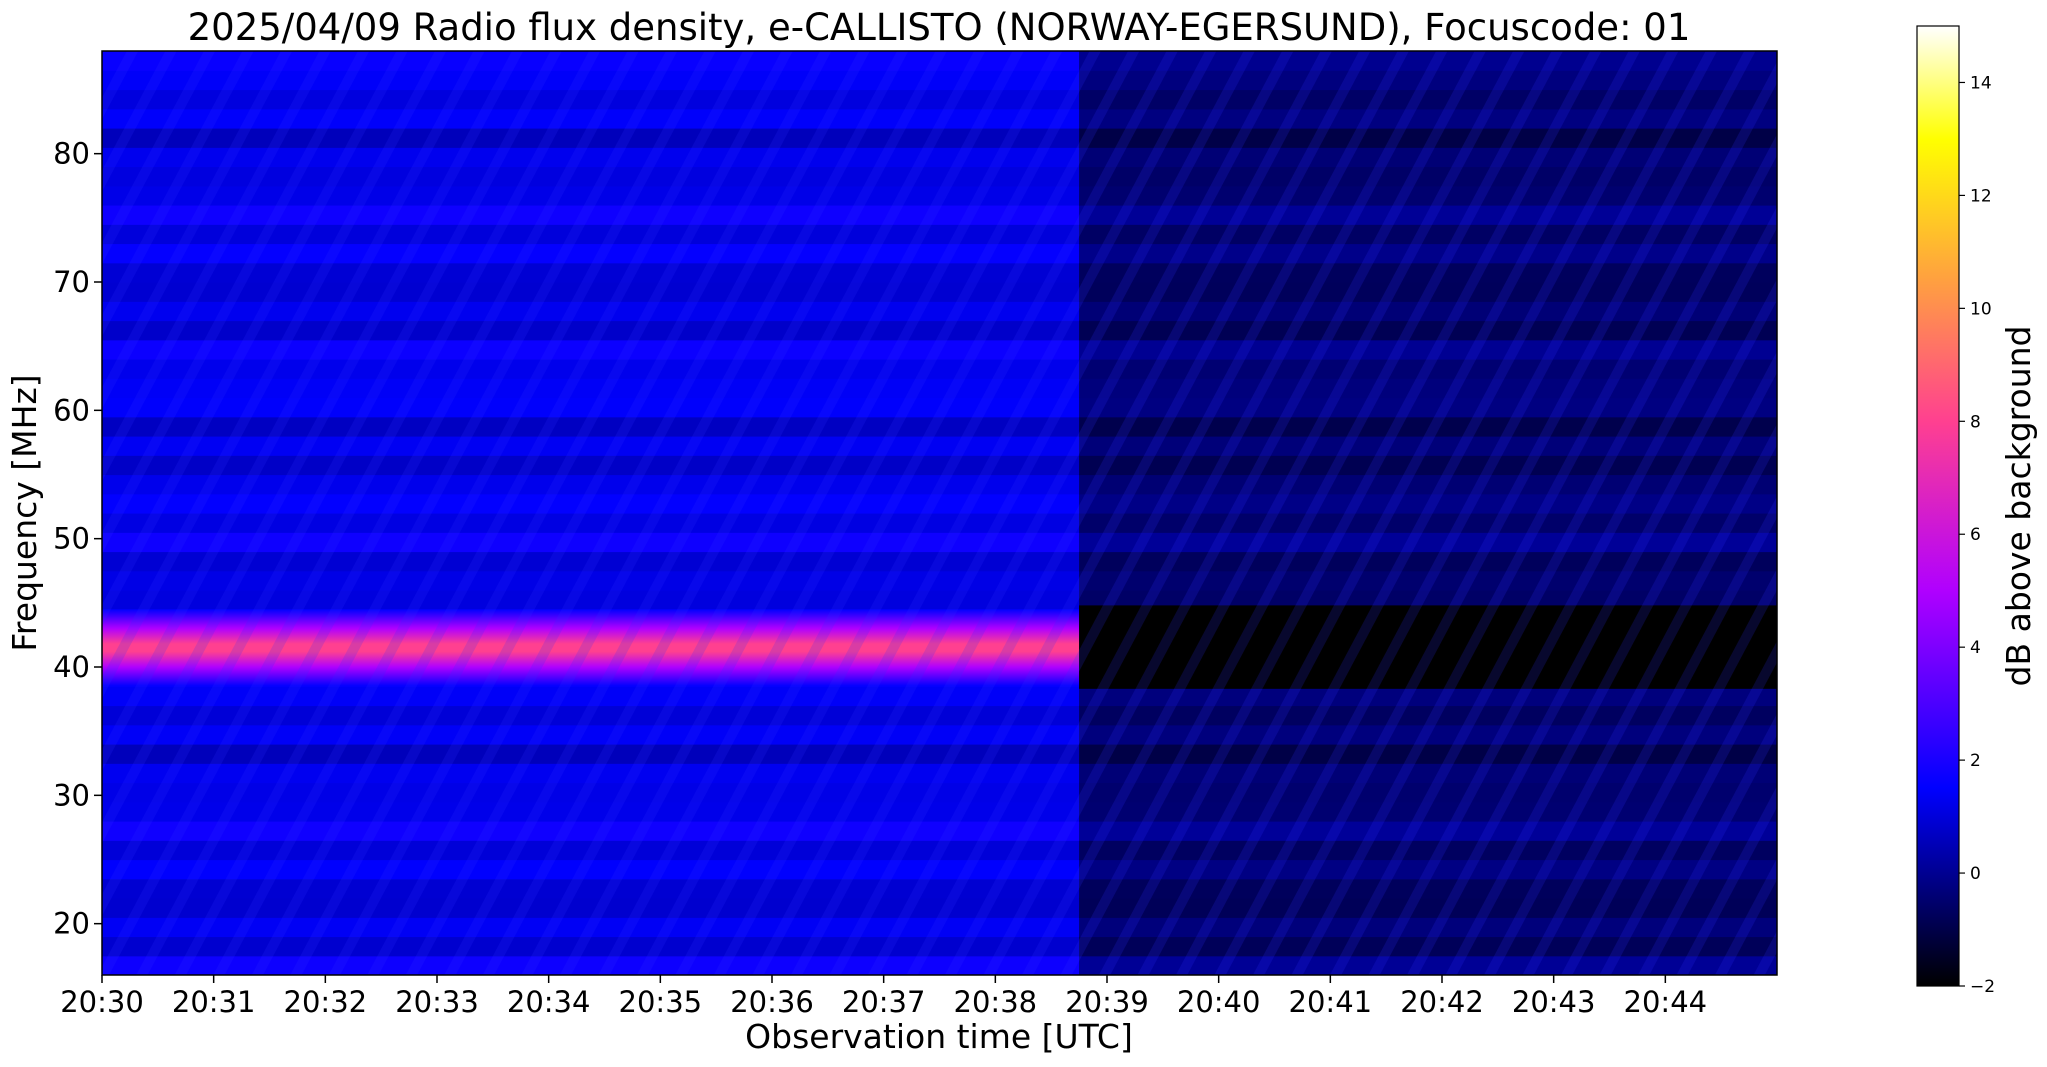  What do you see at coordinates (939, 1036) in the screenshot?
I see `x-axis-label: Observation time [UTC]` at bounding box center [939, 1036].